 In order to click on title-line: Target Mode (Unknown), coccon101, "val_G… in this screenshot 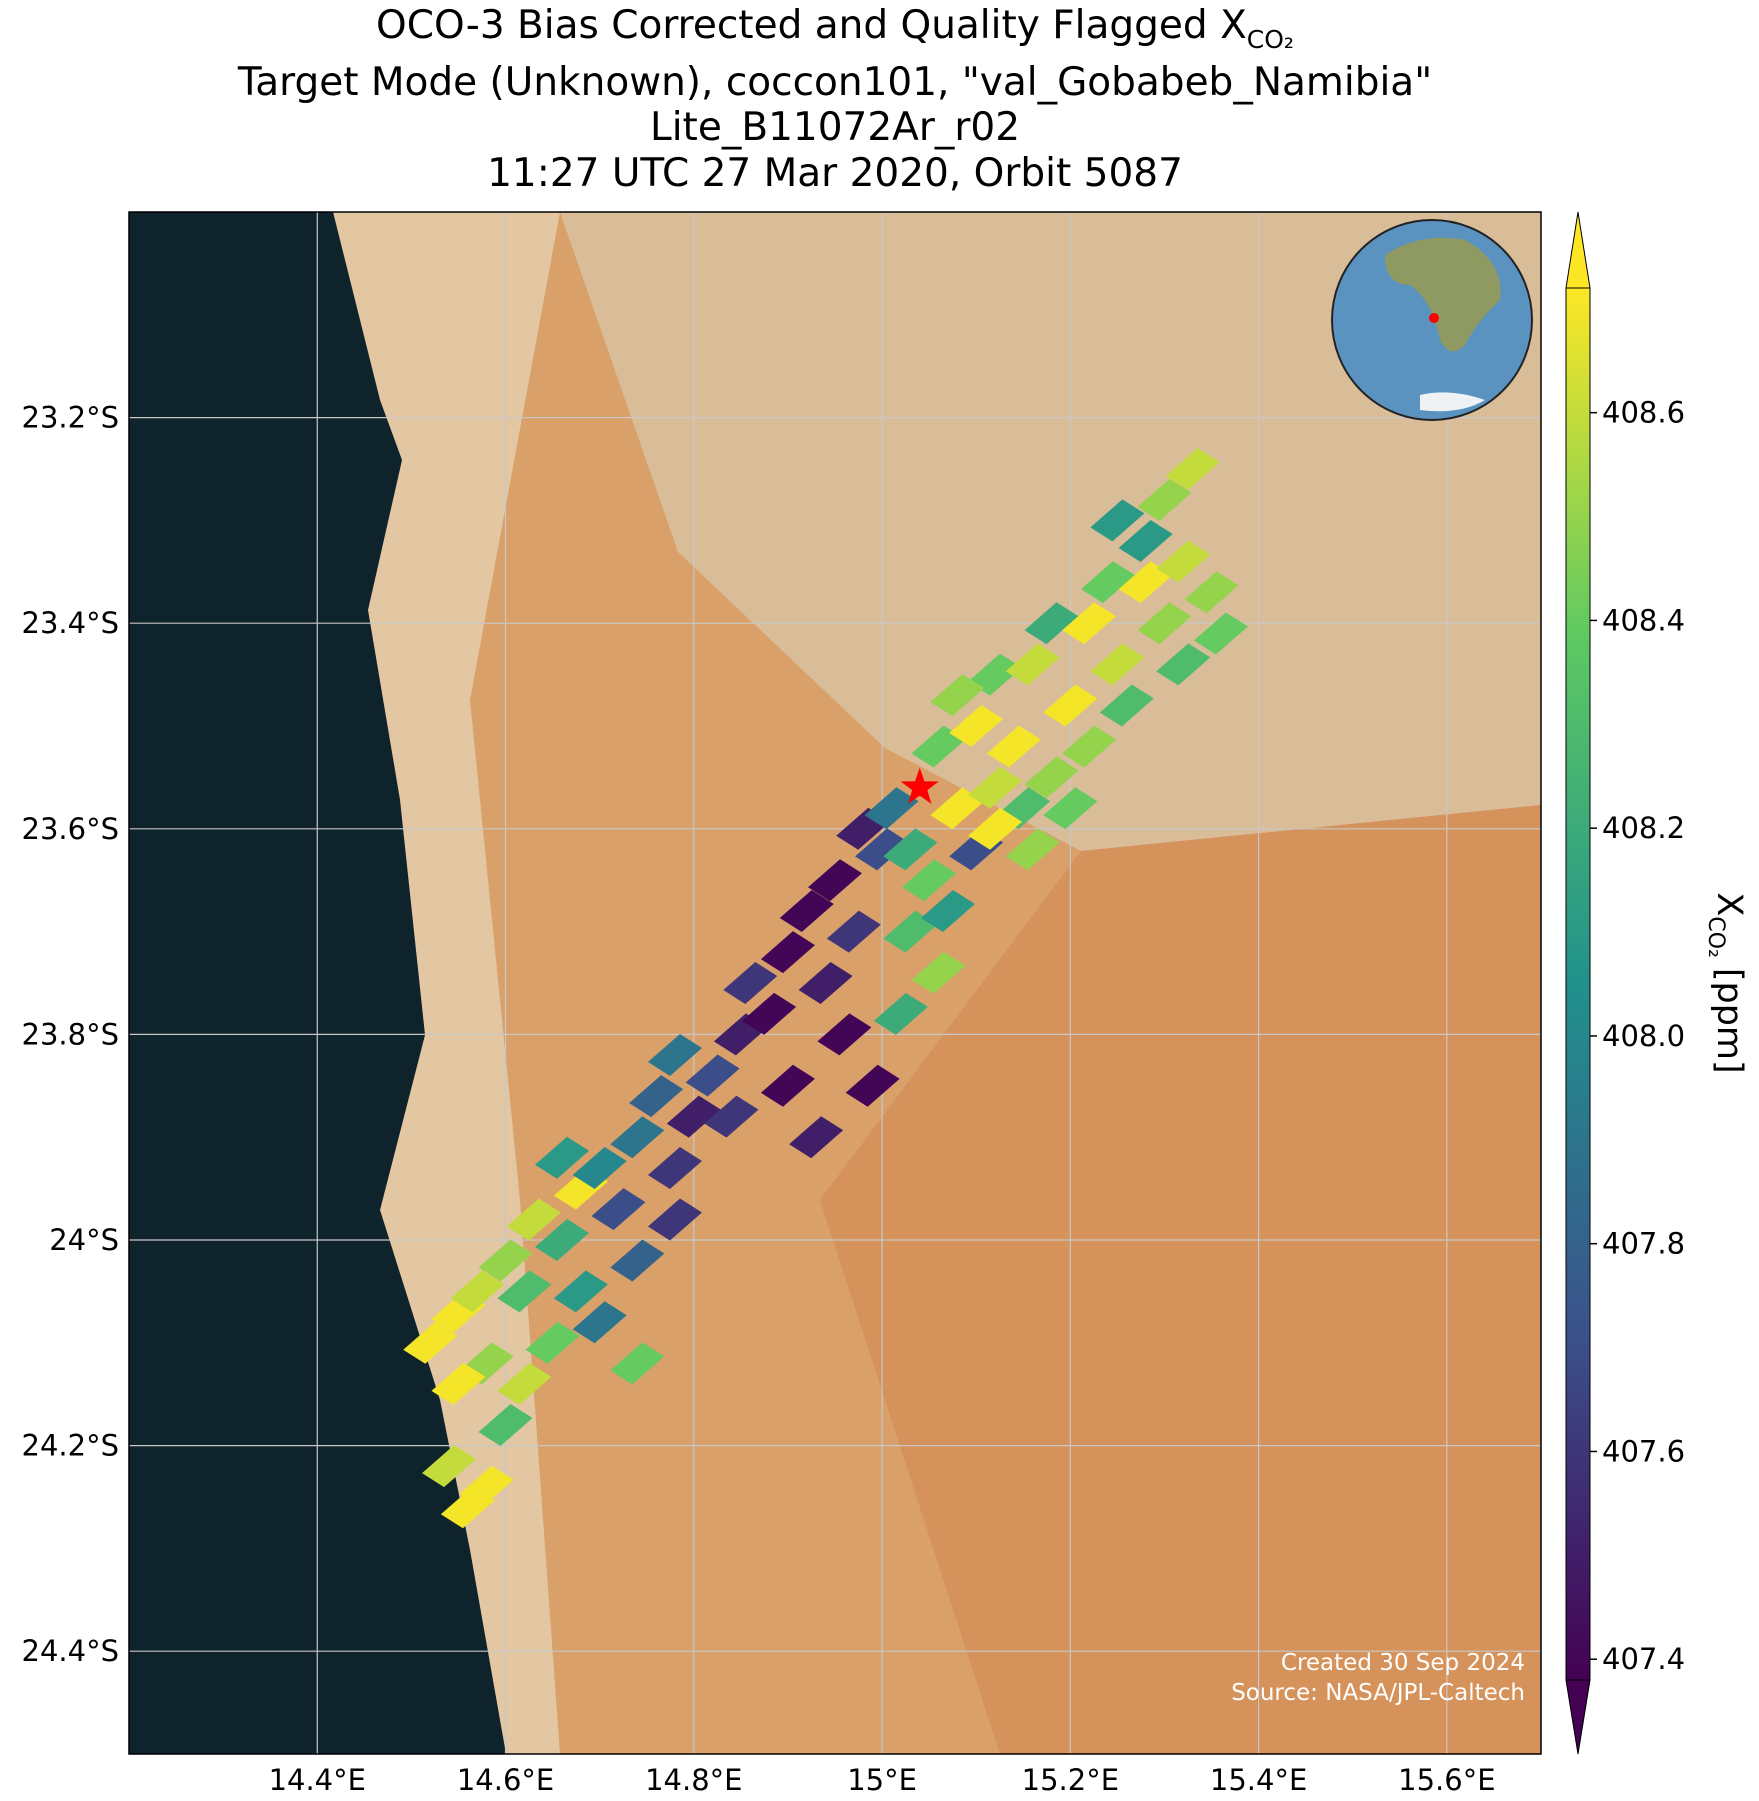, I will do `click(834, 82)`.